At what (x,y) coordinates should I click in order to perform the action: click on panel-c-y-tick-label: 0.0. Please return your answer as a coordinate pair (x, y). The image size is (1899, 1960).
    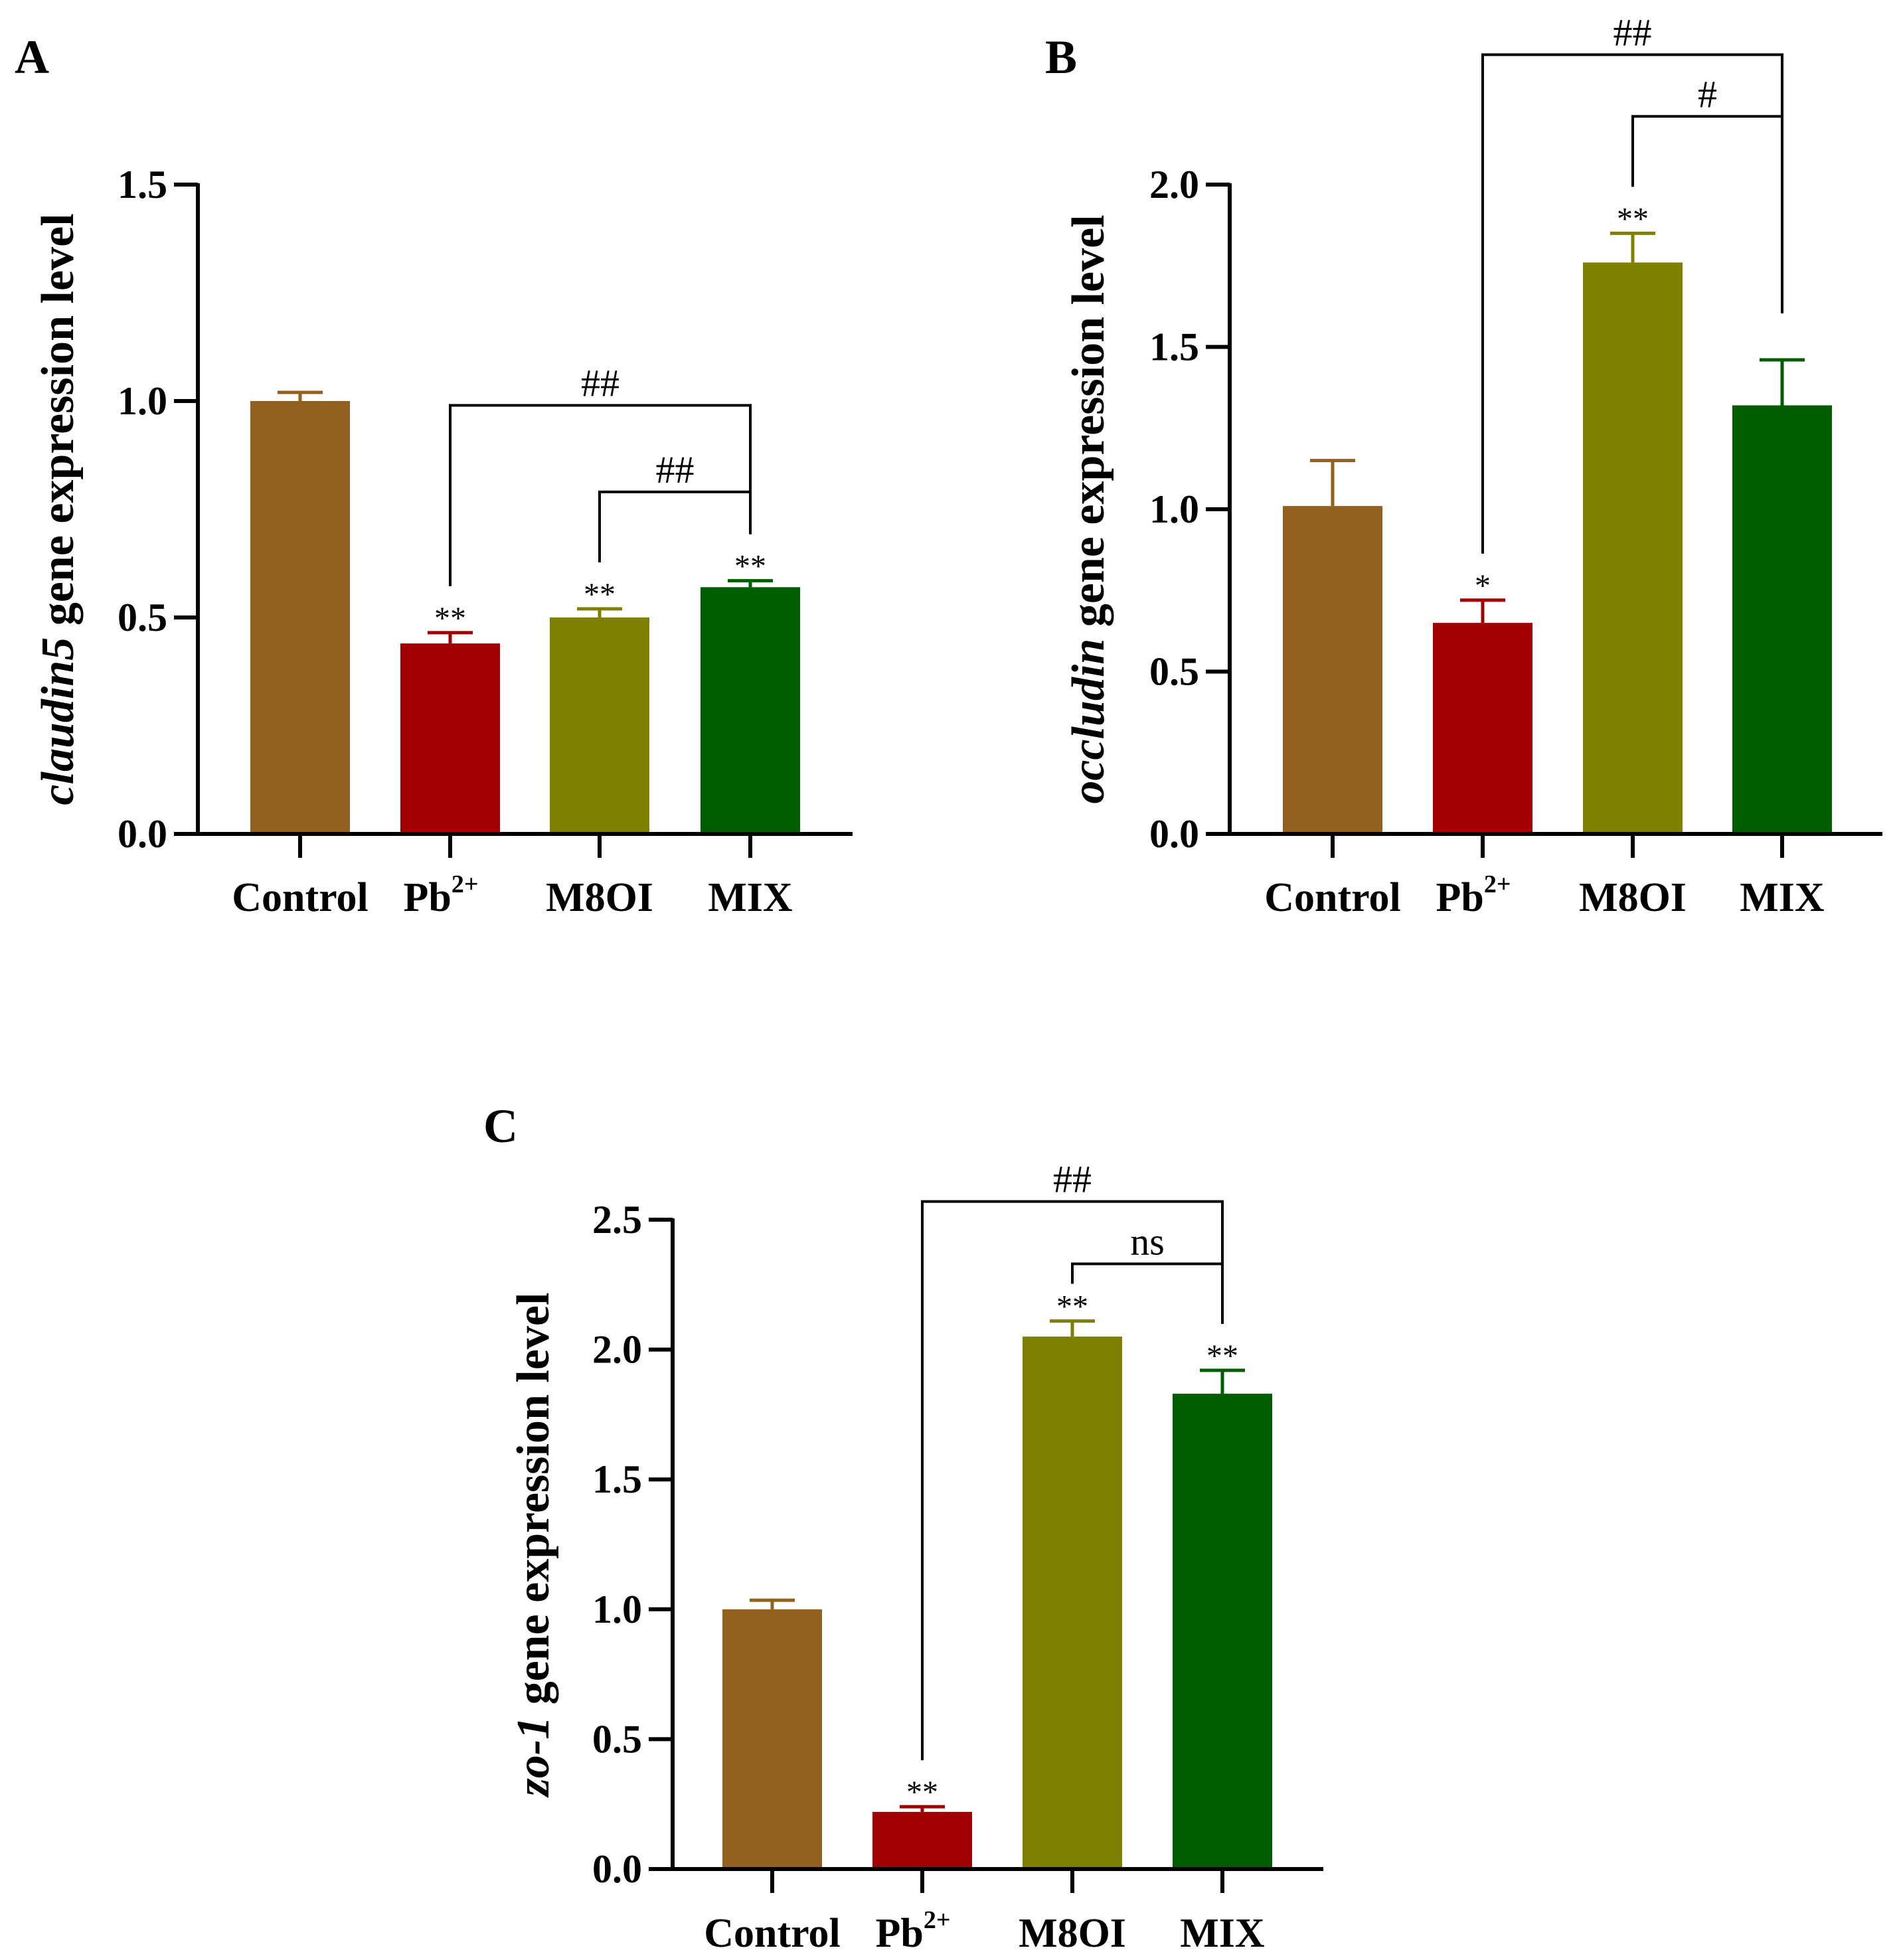
    Looking at the image, I should click on (617, 1869).